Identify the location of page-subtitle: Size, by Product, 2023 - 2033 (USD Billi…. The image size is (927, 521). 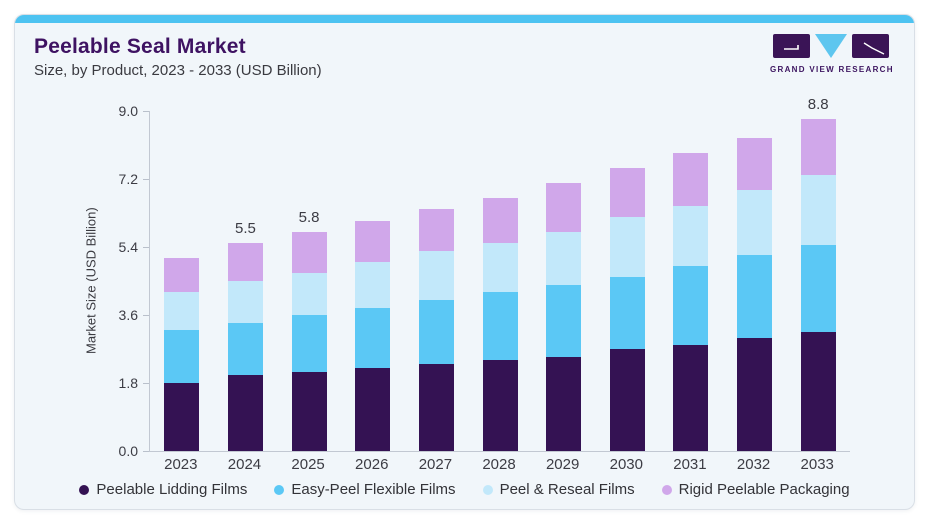
(178, 70).